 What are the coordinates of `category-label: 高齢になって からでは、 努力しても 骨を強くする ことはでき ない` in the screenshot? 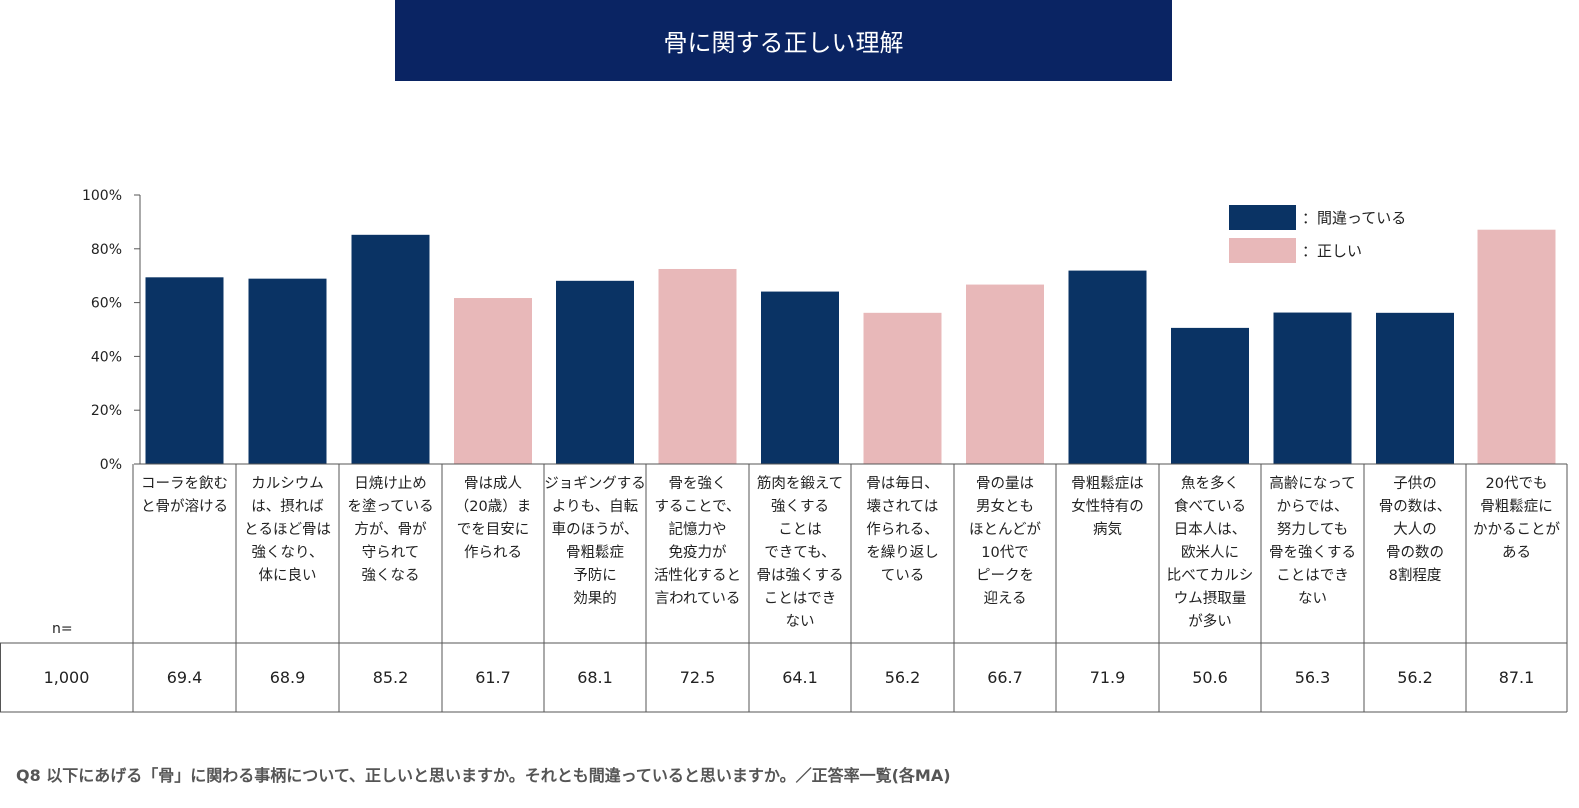 It's located at (1312, 541).